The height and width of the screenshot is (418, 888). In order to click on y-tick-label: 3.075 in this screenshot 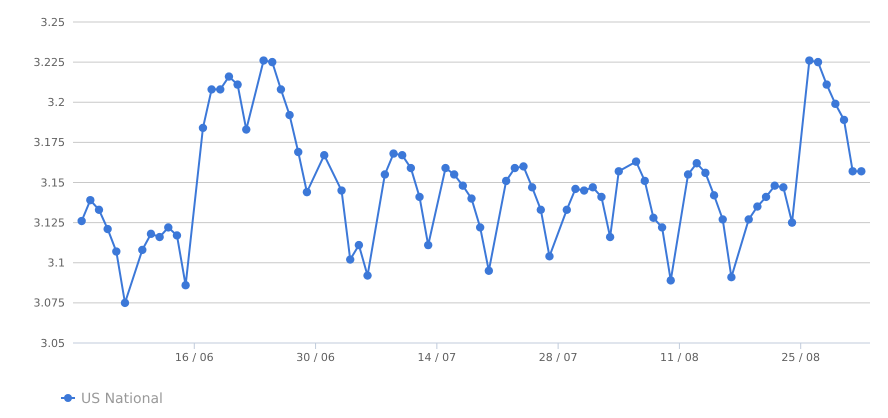, I will do `click(49, 303)`.